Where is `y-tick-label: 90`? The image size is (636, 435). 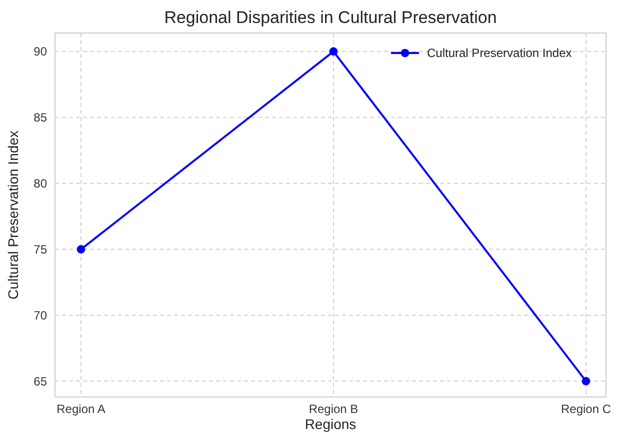 y-tick-label: 90 is located at coordinates (41, 51).